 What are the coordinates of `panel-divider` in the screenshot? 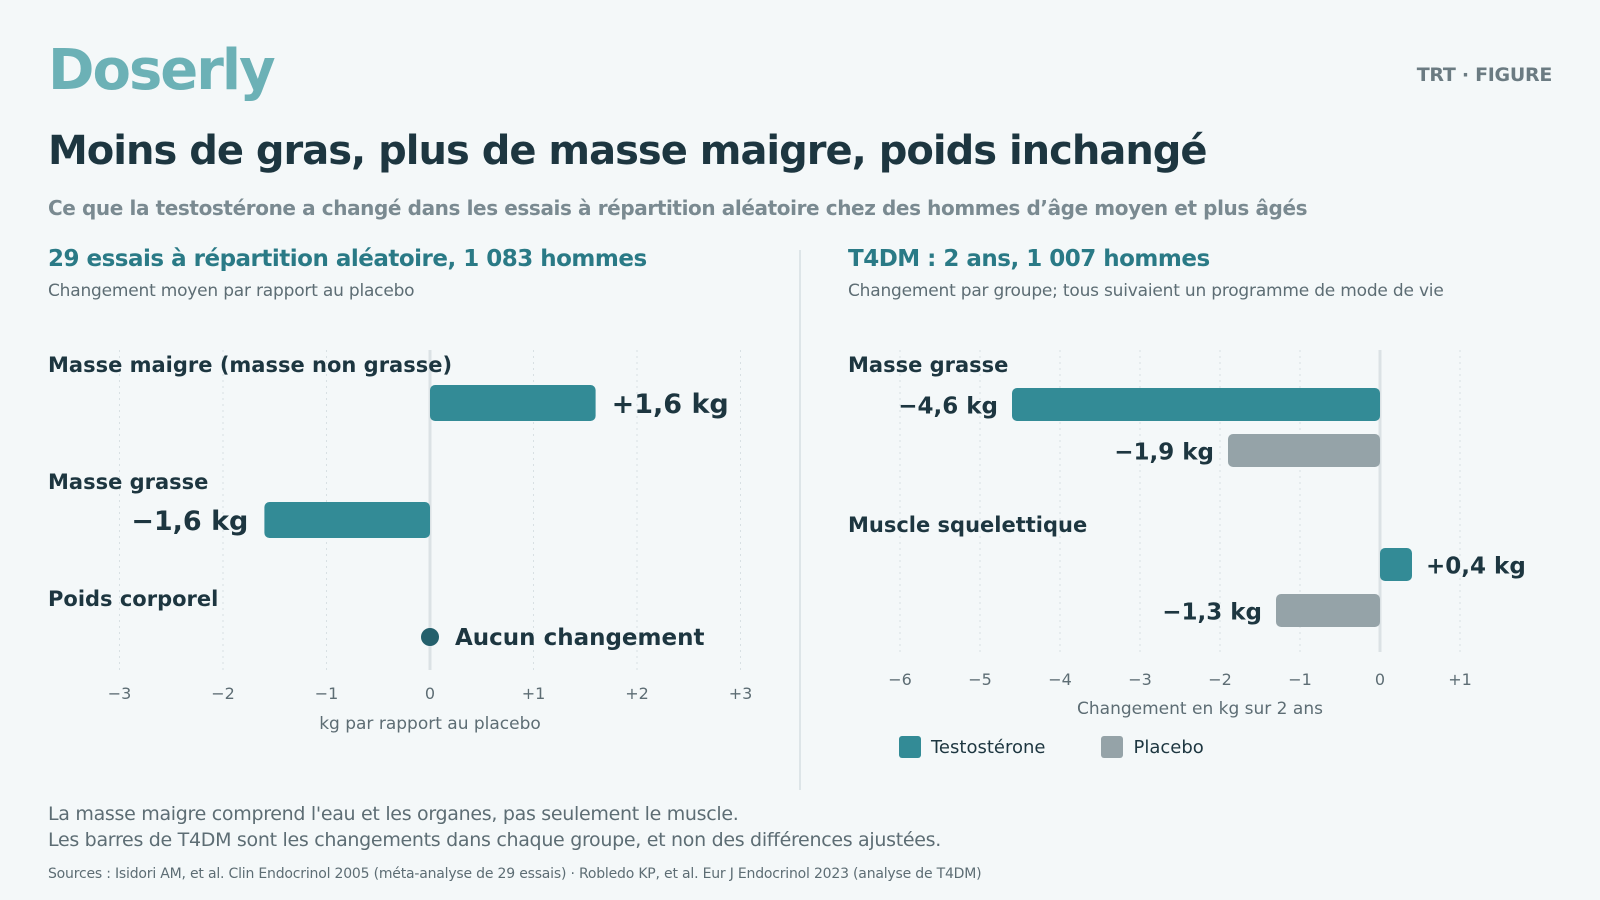 It's located at (800, 520).